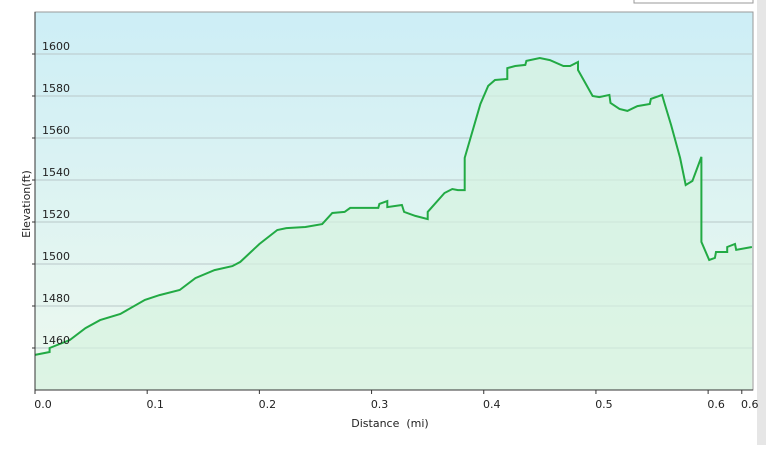 The width and height of the screenshot is (766, 449). Describe the element at coordinates (56, 256) in the screenshot. I see `y-tick-label: 1500` at that location.